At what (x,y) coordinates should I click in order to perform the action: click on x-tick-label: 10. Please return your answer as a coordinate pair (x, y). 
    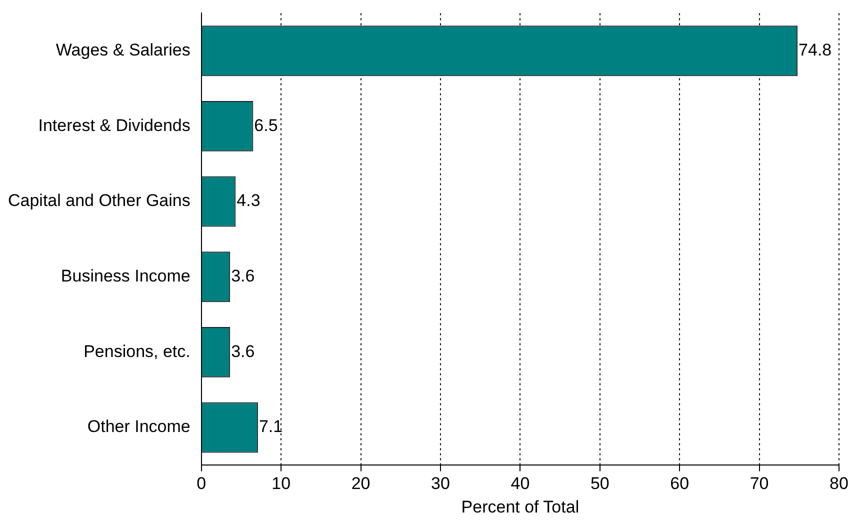
    Looking at the image, I should click on (281, 484).